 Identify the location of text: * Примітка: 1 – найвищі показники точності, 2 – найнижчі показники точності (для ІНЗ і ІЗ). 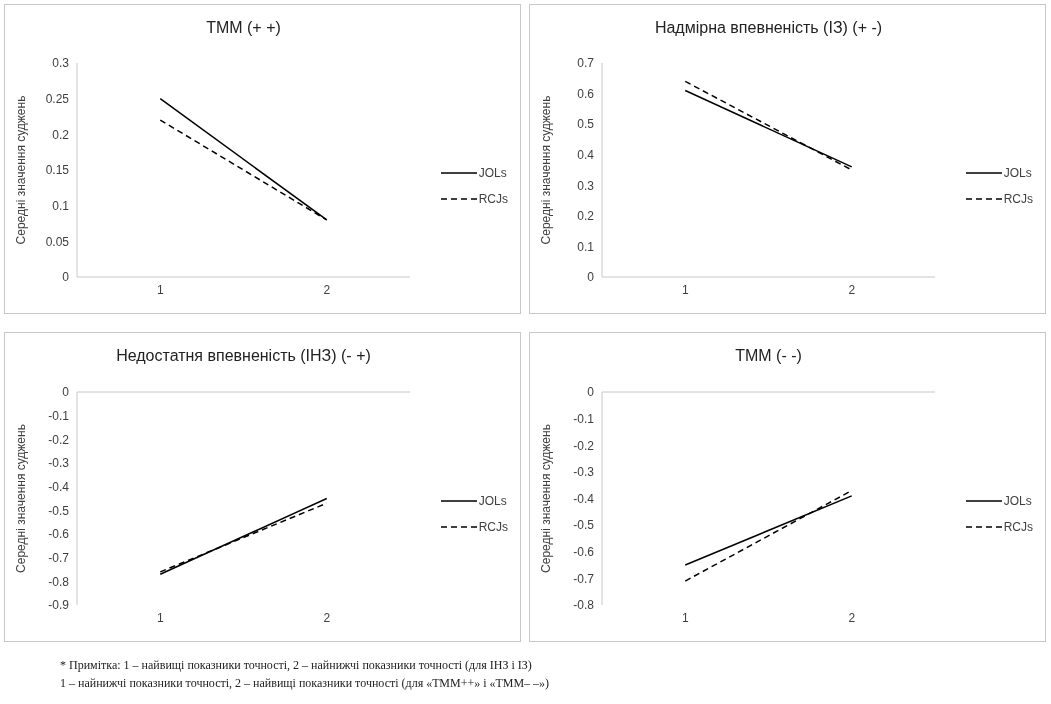
(296, 665).